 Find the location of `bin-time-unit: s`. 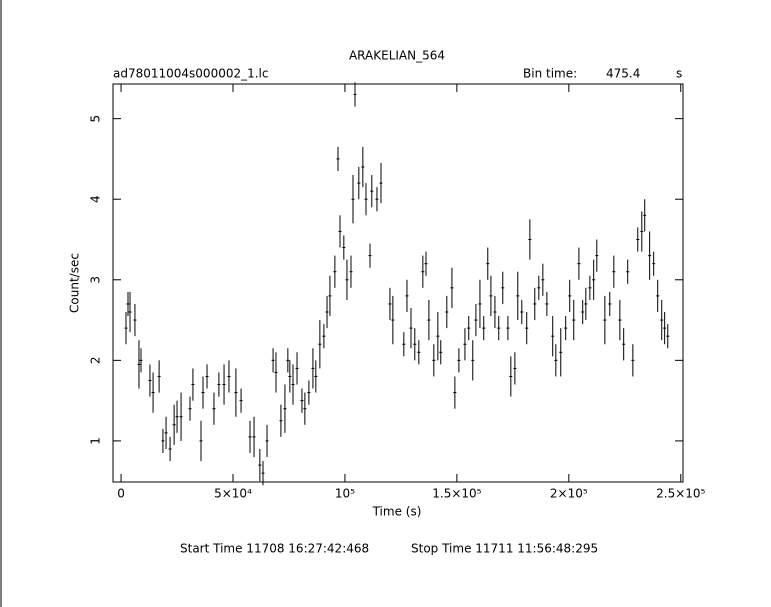

bin-time-unit: s is located at coordinates (679, 74).